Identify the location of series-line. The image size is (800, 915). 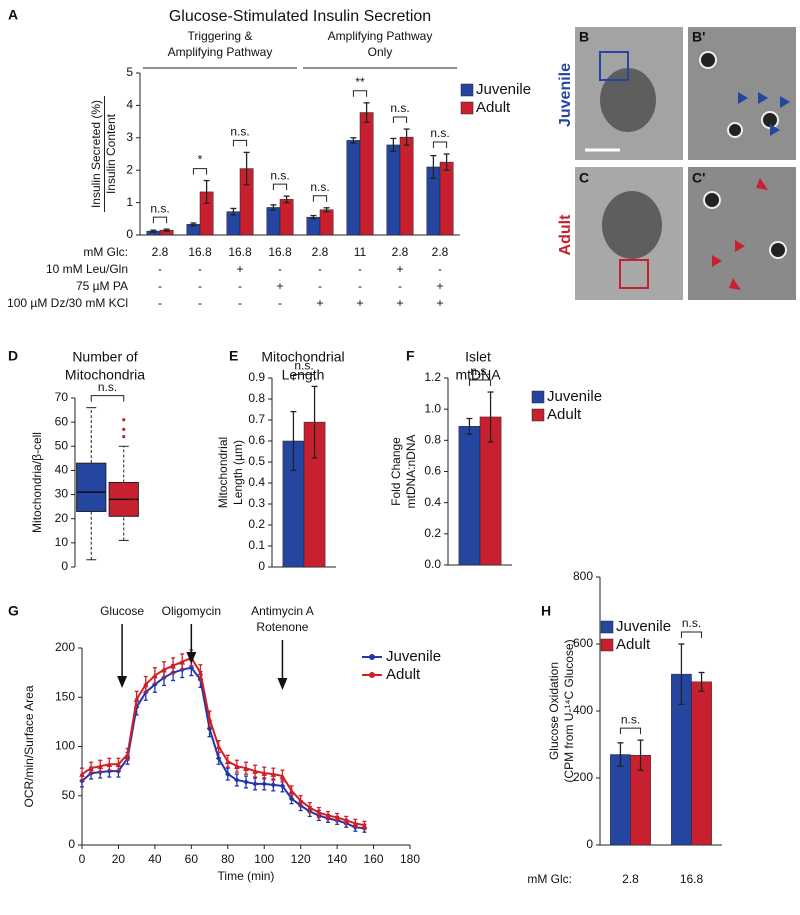
(223, 741).